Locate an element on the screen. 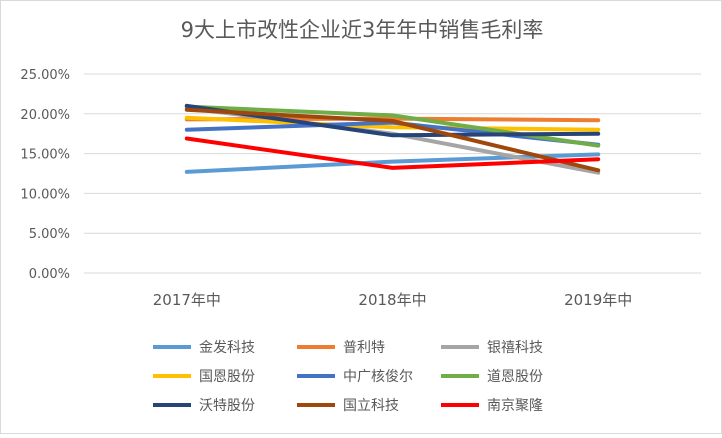  y-axis-tick-labels: 0.00% 5.00% 10.00% 15.00% 20.00% 25.00% is located at coordinates (45, 175).